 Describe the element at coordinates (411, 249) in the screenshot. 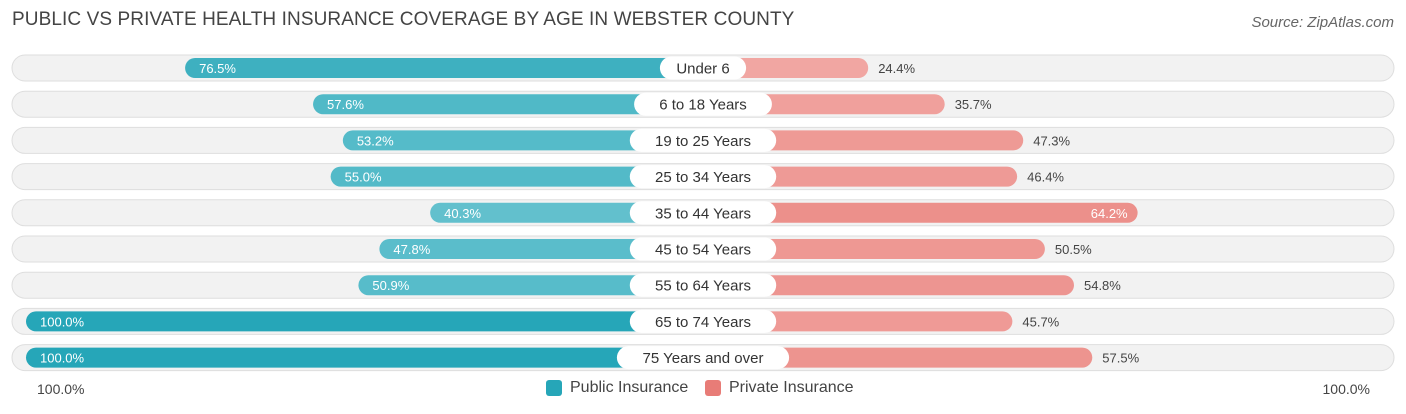

I see `value-label-public: 47.8%` at that location.